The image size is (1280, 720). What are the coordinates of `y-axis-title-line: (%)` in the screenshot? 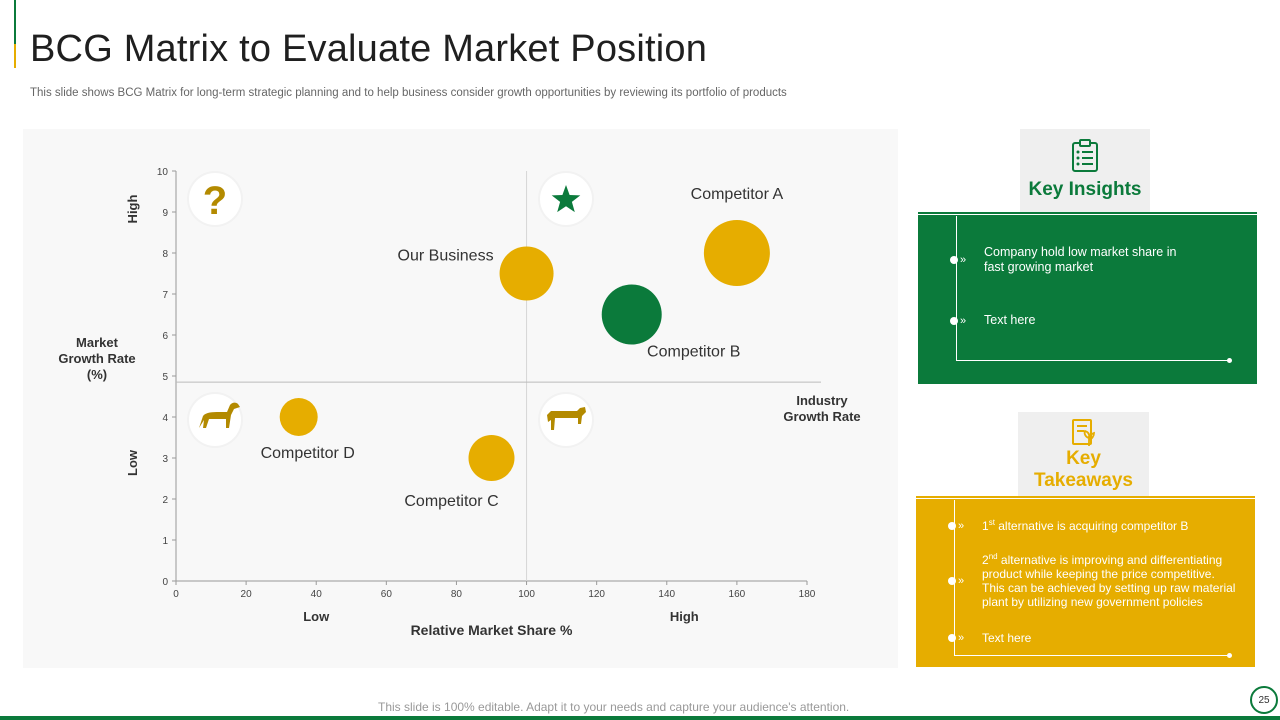 It's located at (97, 374).